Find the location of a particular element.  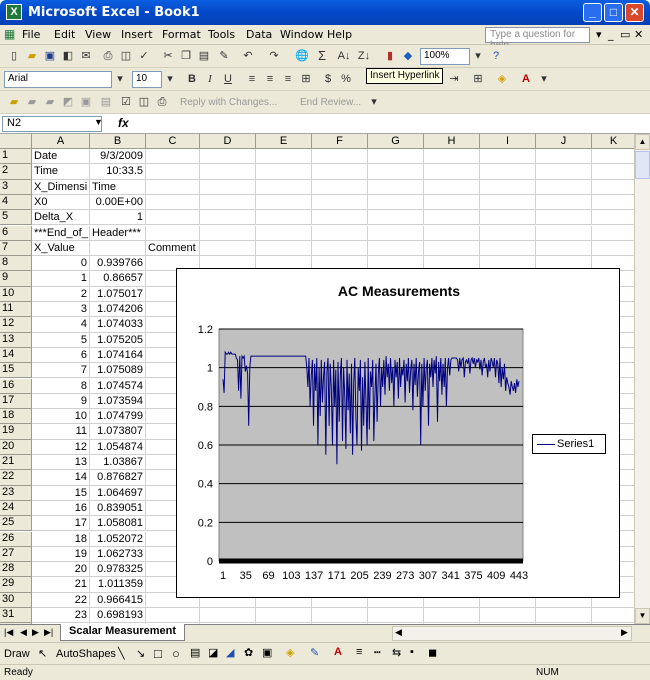

column-header: K is located at coordinates (613, 141).